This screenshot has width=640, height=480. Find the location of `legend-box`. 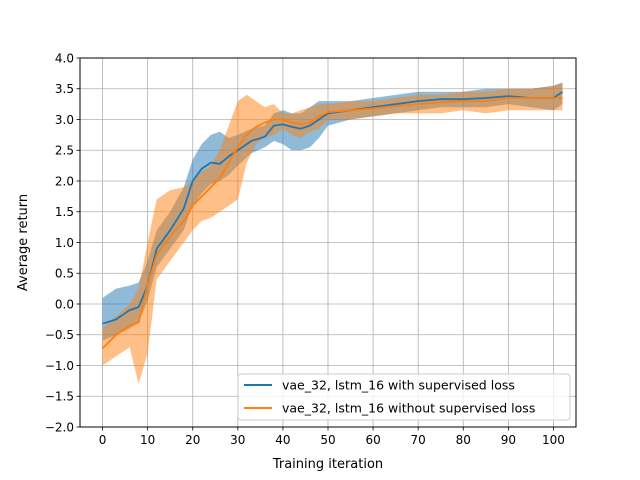

legend-box is located at coordinates (404, 397).